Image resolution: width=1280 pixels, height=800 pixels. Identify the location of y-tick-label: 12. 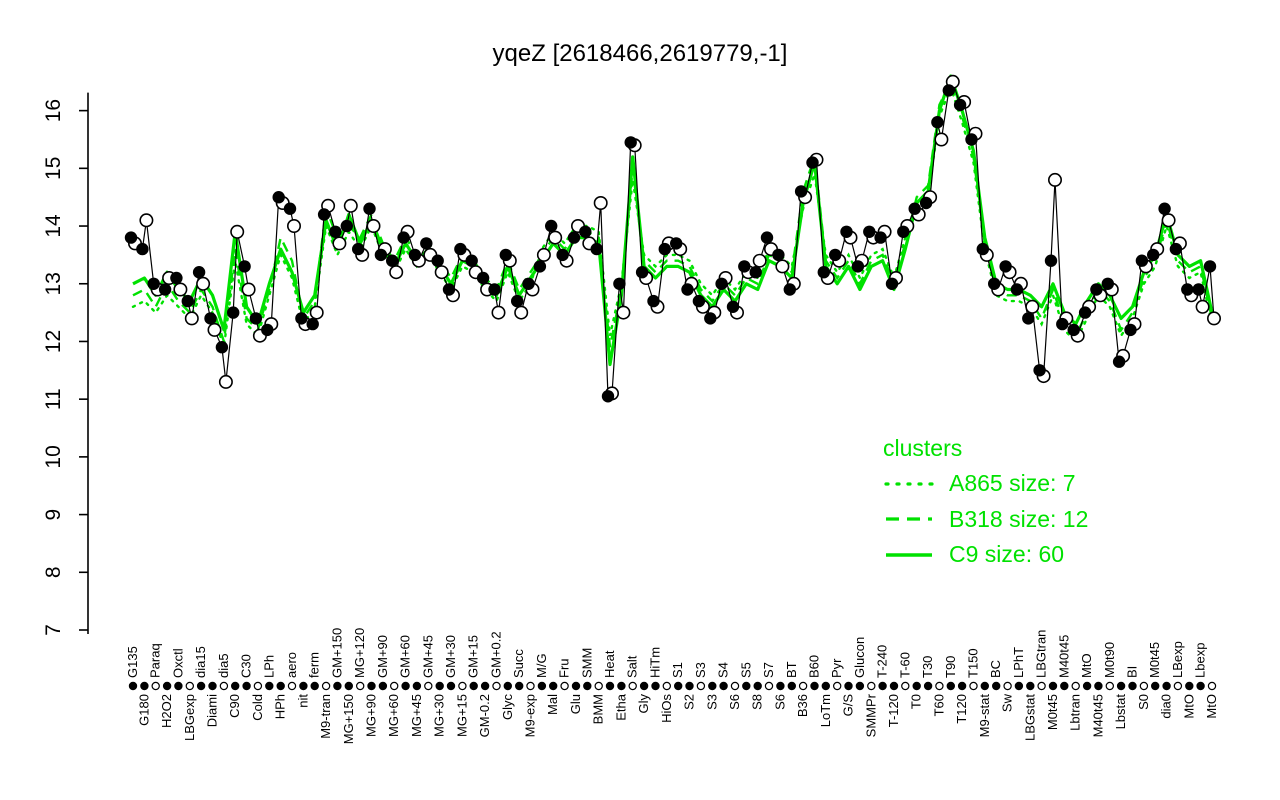
(53, 341).